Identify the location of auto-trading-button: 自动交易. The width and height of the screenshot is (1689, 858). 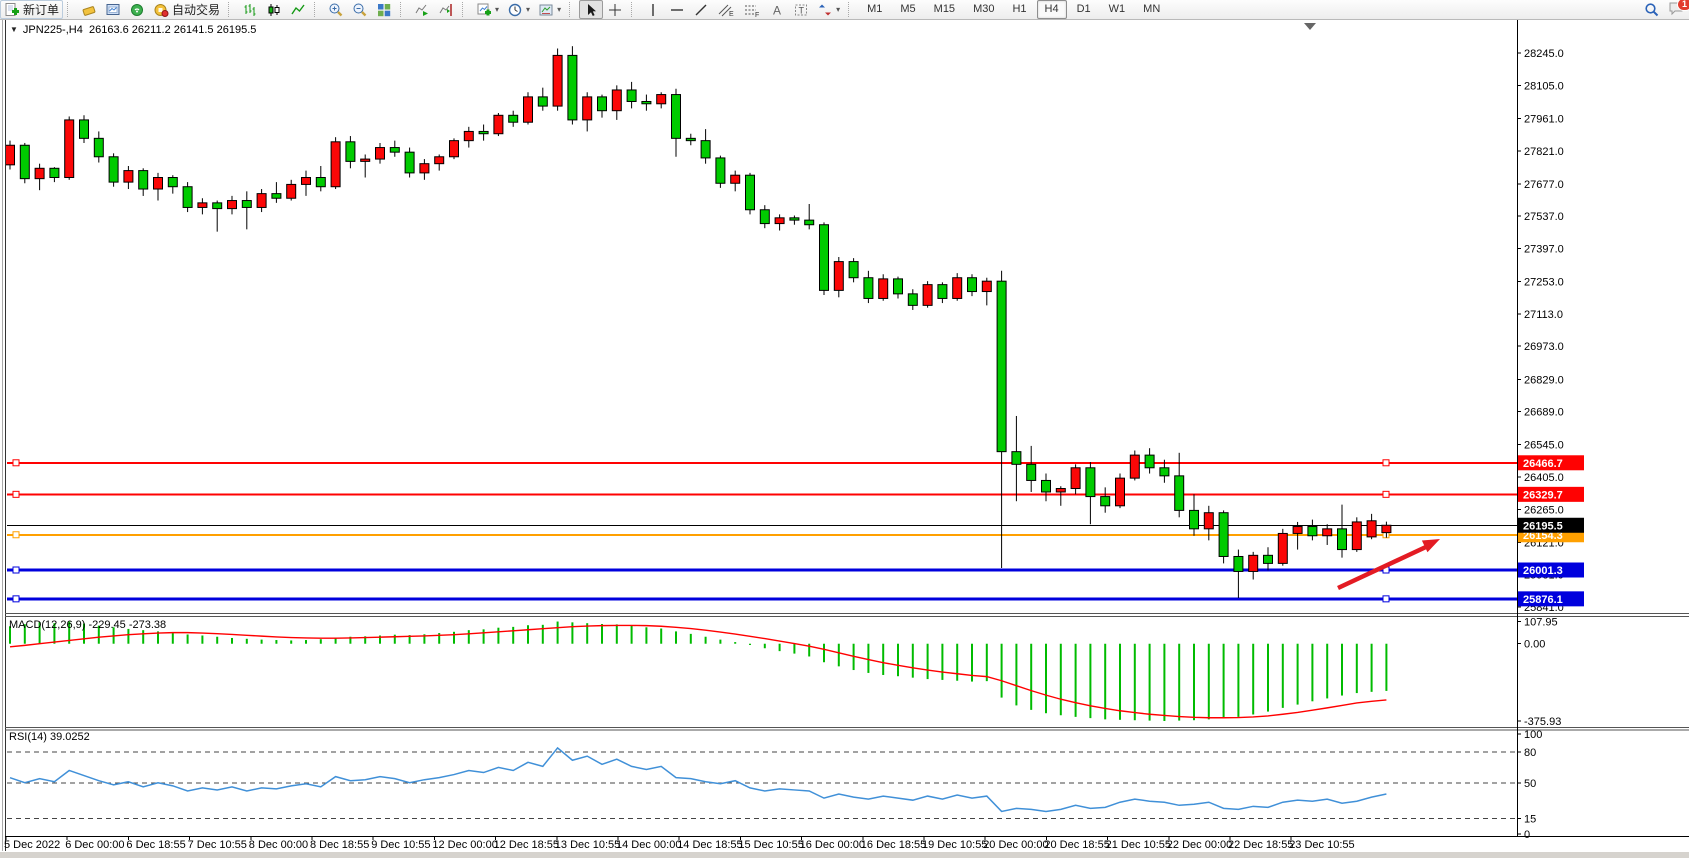
(186, 9).